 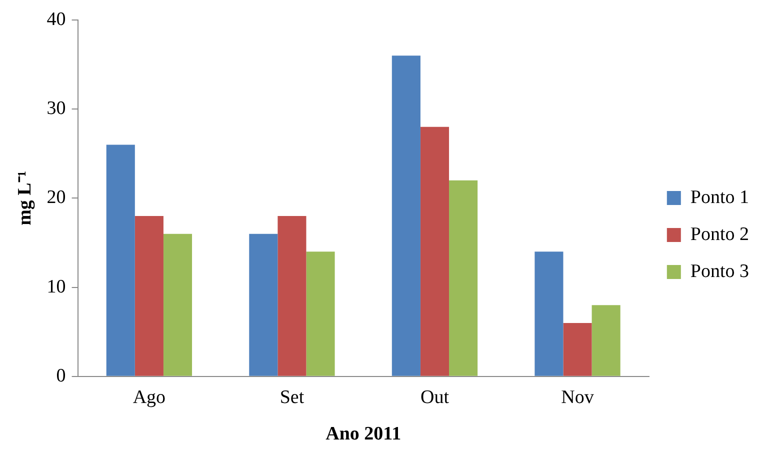 What do you see at coordinates (292, 397) in the screenshot?
I see `x-tick-label: Set` at bounding box center [292, 397].